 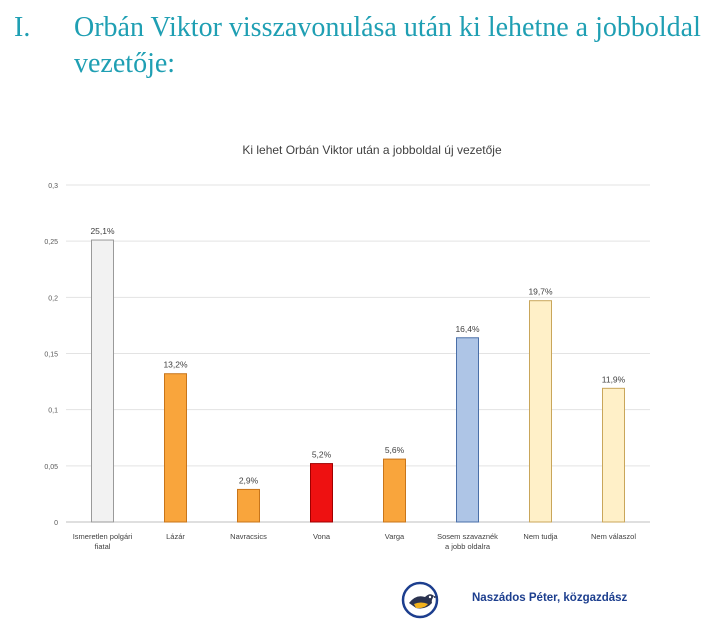 What do you see at coordinates (420, 600) in the screenshot?
I see `bird-logo-icon` at bounding box center [420, 600].